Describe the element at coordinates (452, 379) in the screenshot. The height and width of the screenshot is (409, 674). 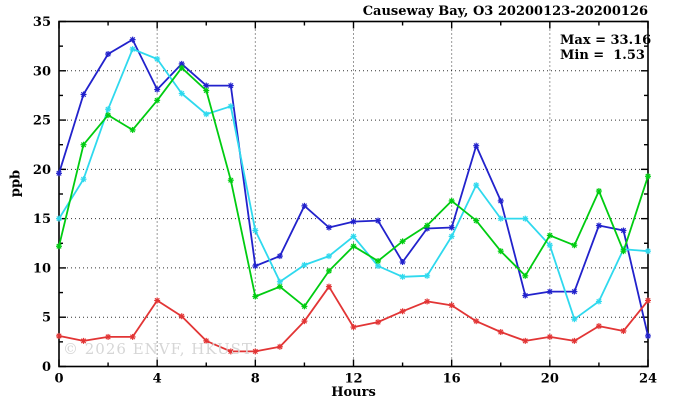
I see `x-tick-label: 16` at that location.